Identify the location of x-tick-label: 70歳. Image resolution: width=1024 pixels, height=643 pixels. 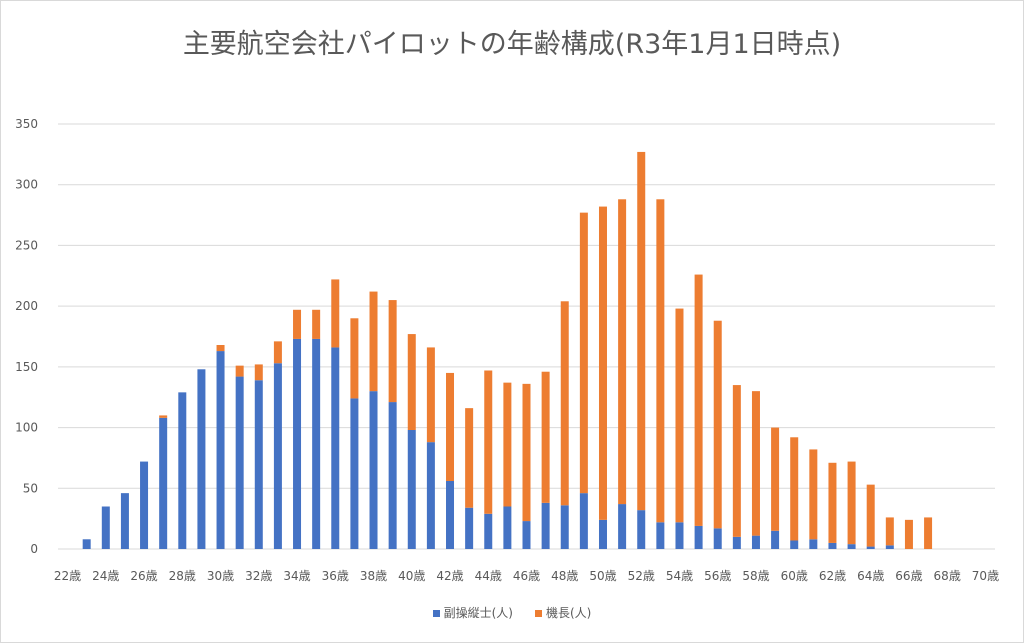
(985, 576).